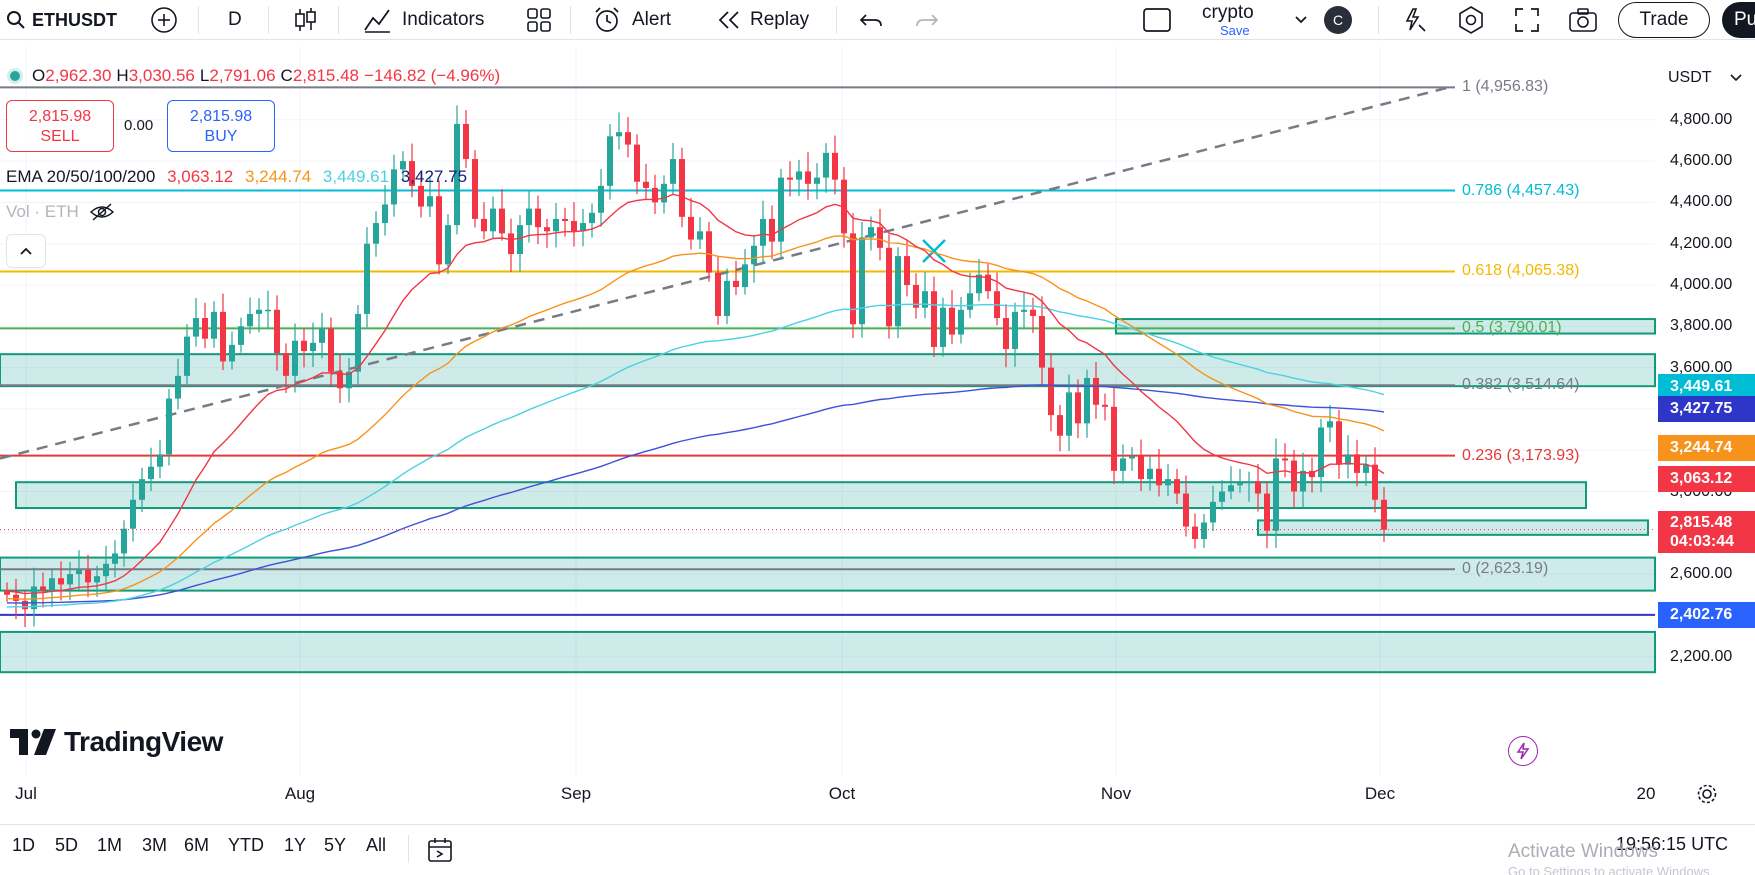 The height and width of the screenshot is (875, 1755). I want to click on range-button-1d: 1D, so click(24, 845).